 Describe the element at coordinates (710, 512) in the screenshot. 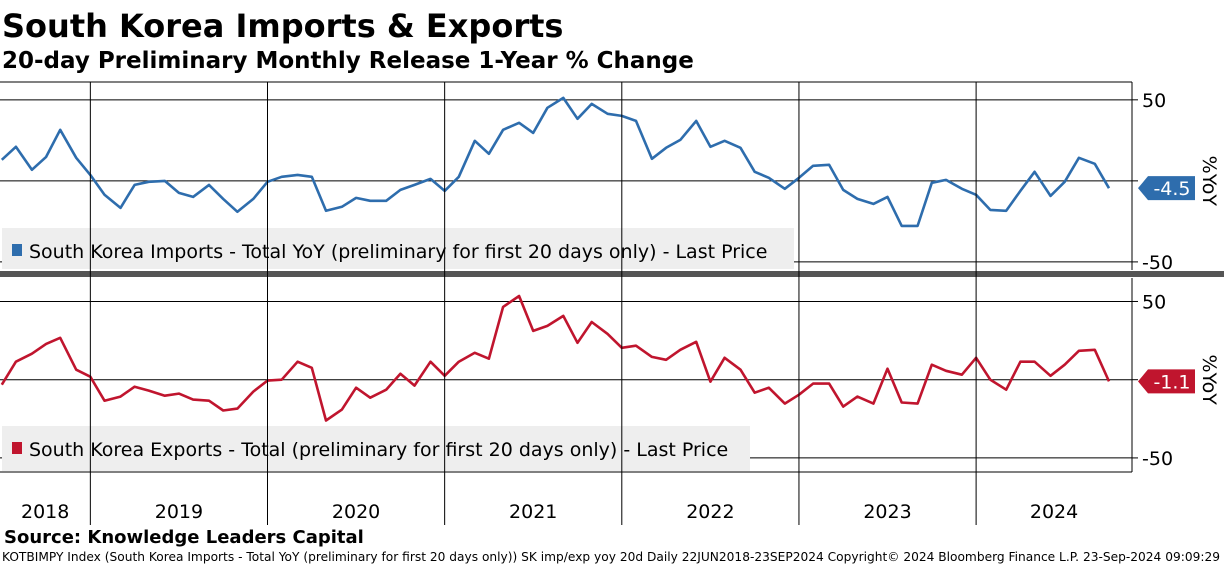

I see `x-tick-label: 2022` at that location.